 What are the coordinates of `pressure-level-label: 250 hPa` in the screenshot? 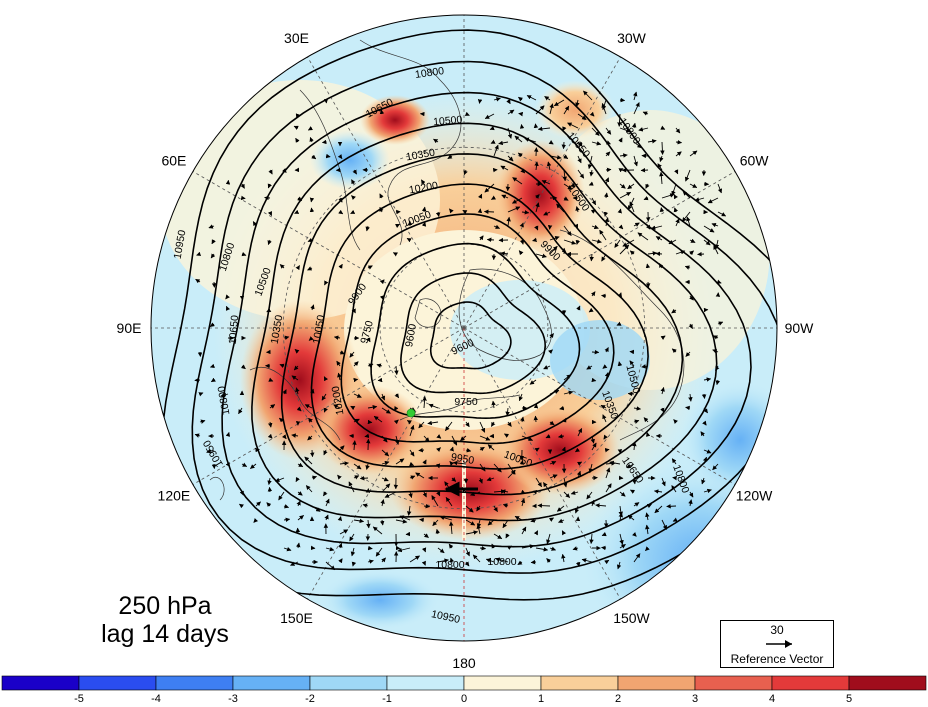 It's located at (165, 606).